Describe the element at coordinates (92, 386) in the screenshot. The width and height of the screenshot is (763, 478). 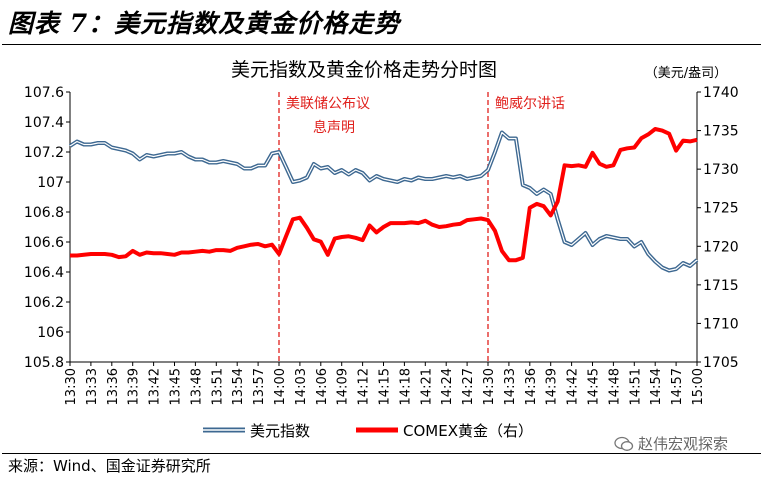
I see `x-tick-label: 13:33` at that location.